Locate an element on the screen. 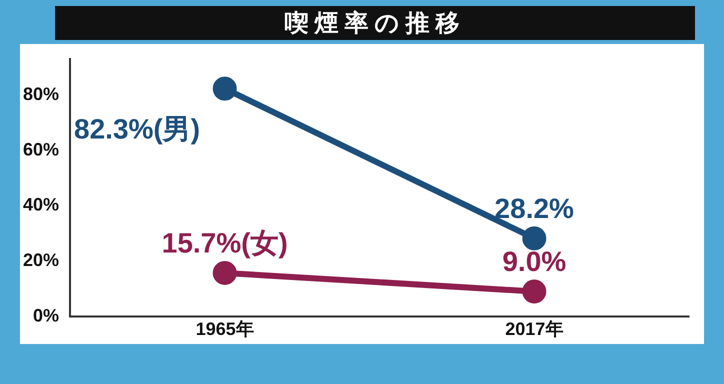 This screenshot has height=384, width=724. data-label: 15.7%(女) is located at coordinates (225, 243).